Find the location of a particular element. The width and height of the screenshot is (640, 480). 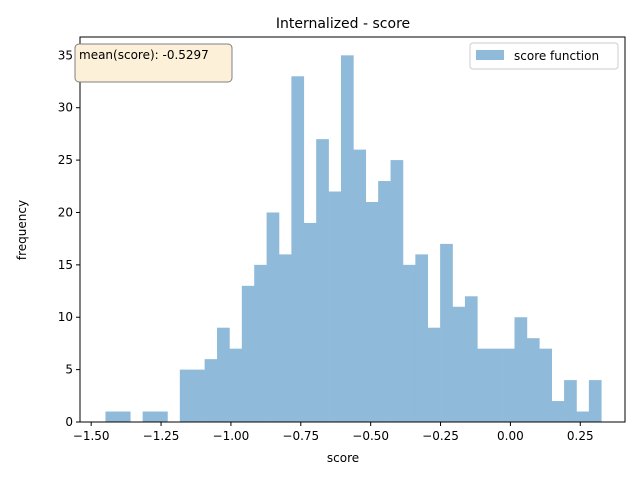

y-tick-label: 0 is located at coordinates (69, 422).